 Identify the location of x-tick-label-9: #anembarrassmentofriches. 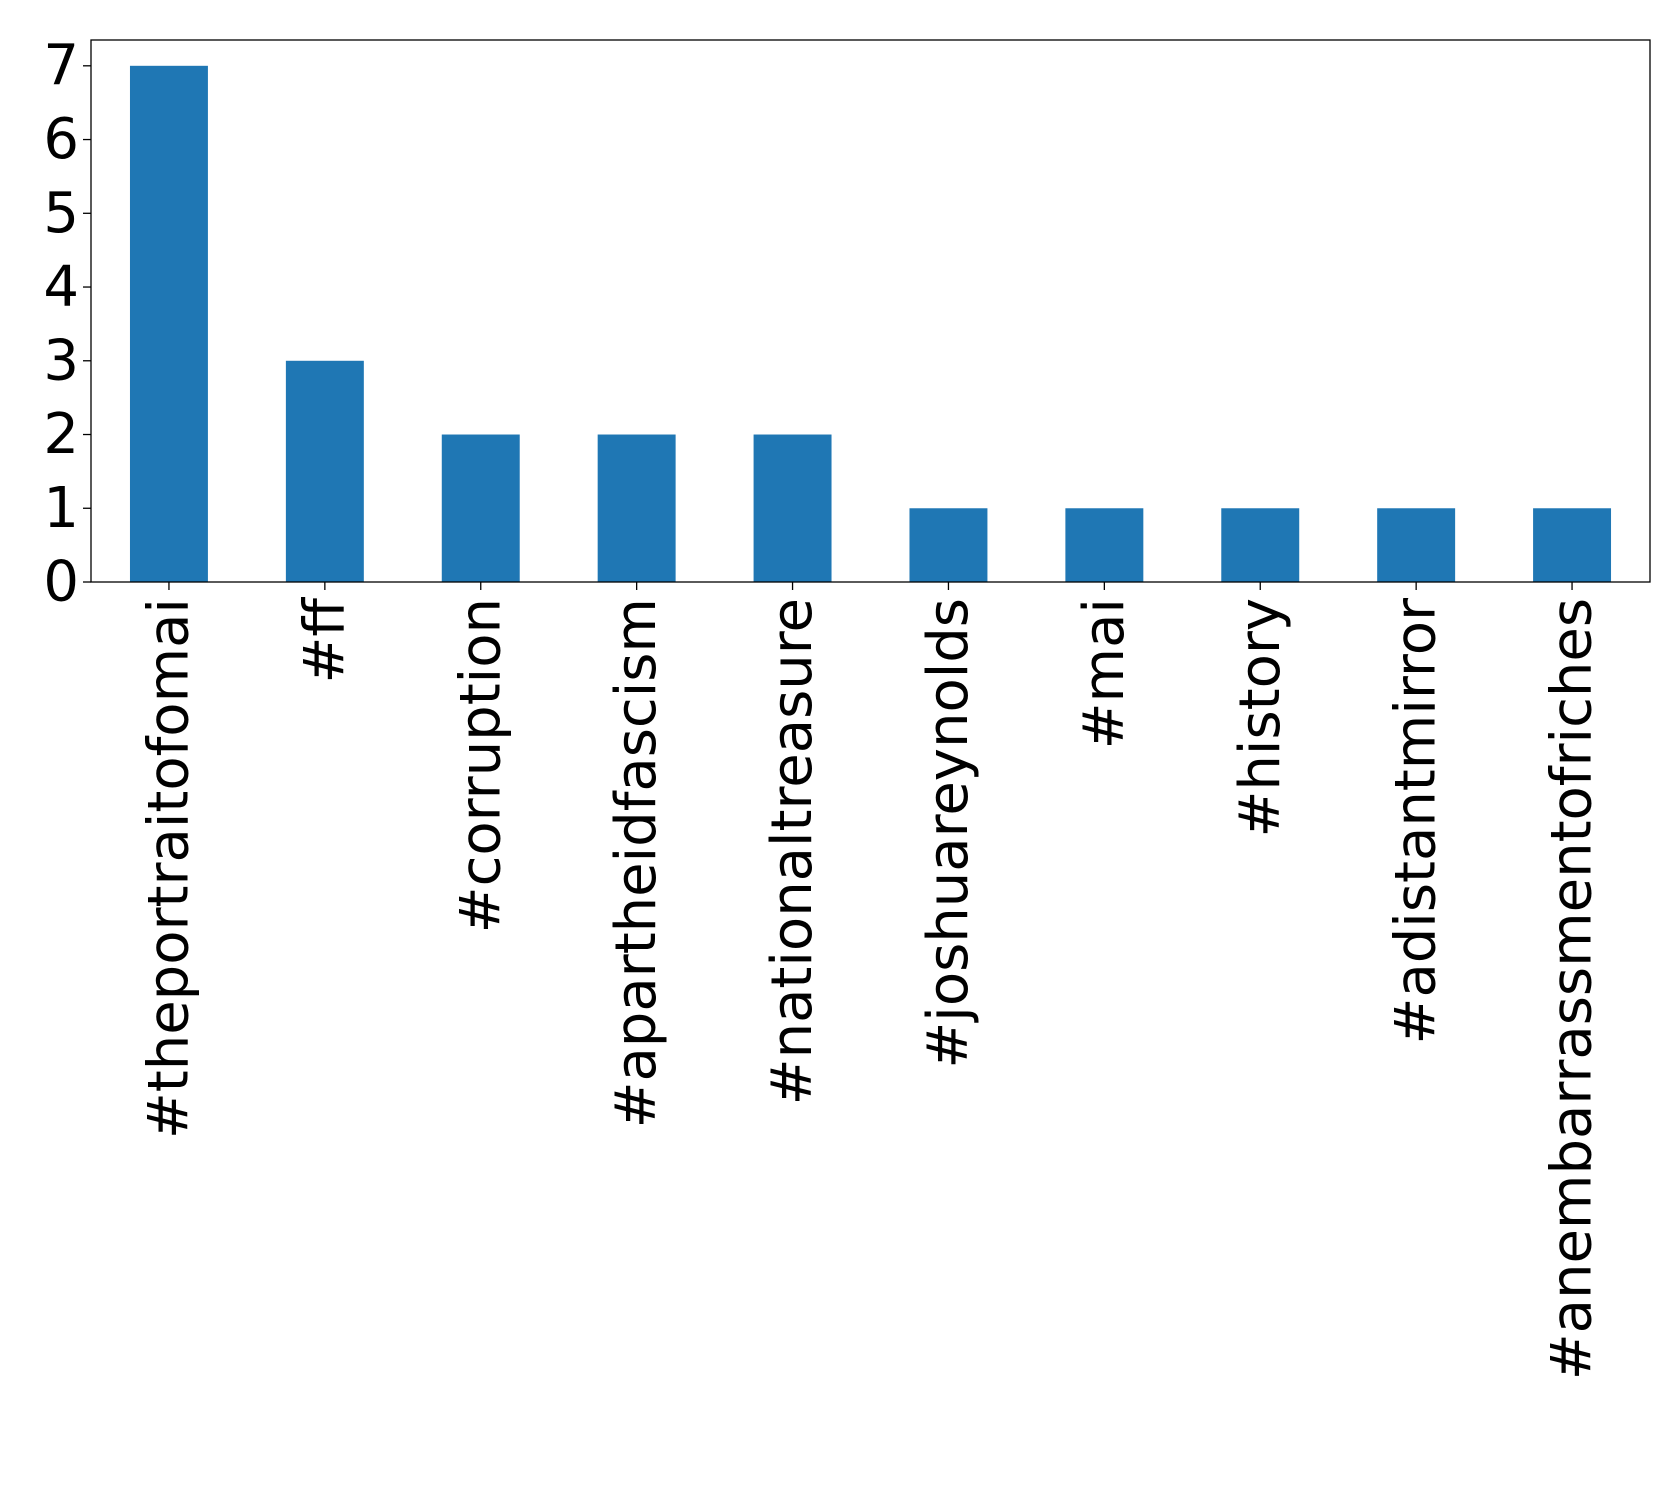
(1572, 989).